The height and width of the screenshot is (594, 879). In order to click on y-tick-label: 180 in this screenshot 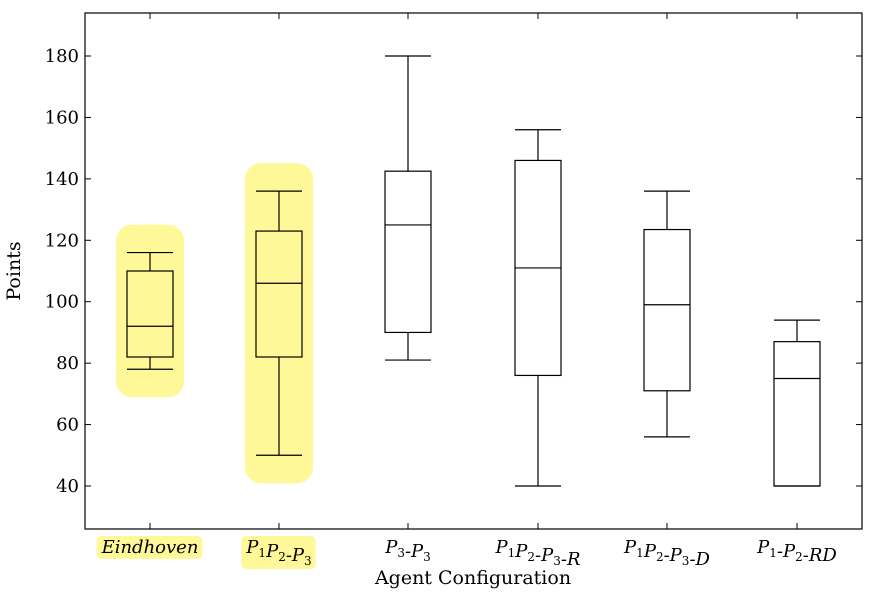, I will do `click(62, 56)`.